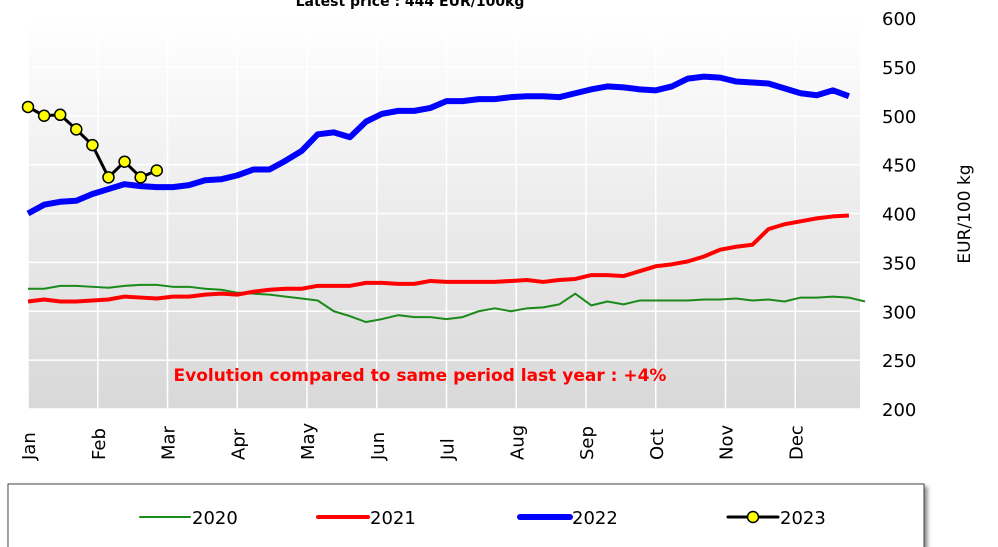  Describe the element at coordinates (727, 442) in the screenshot. I see `x-tick-label: Nov` at that location.